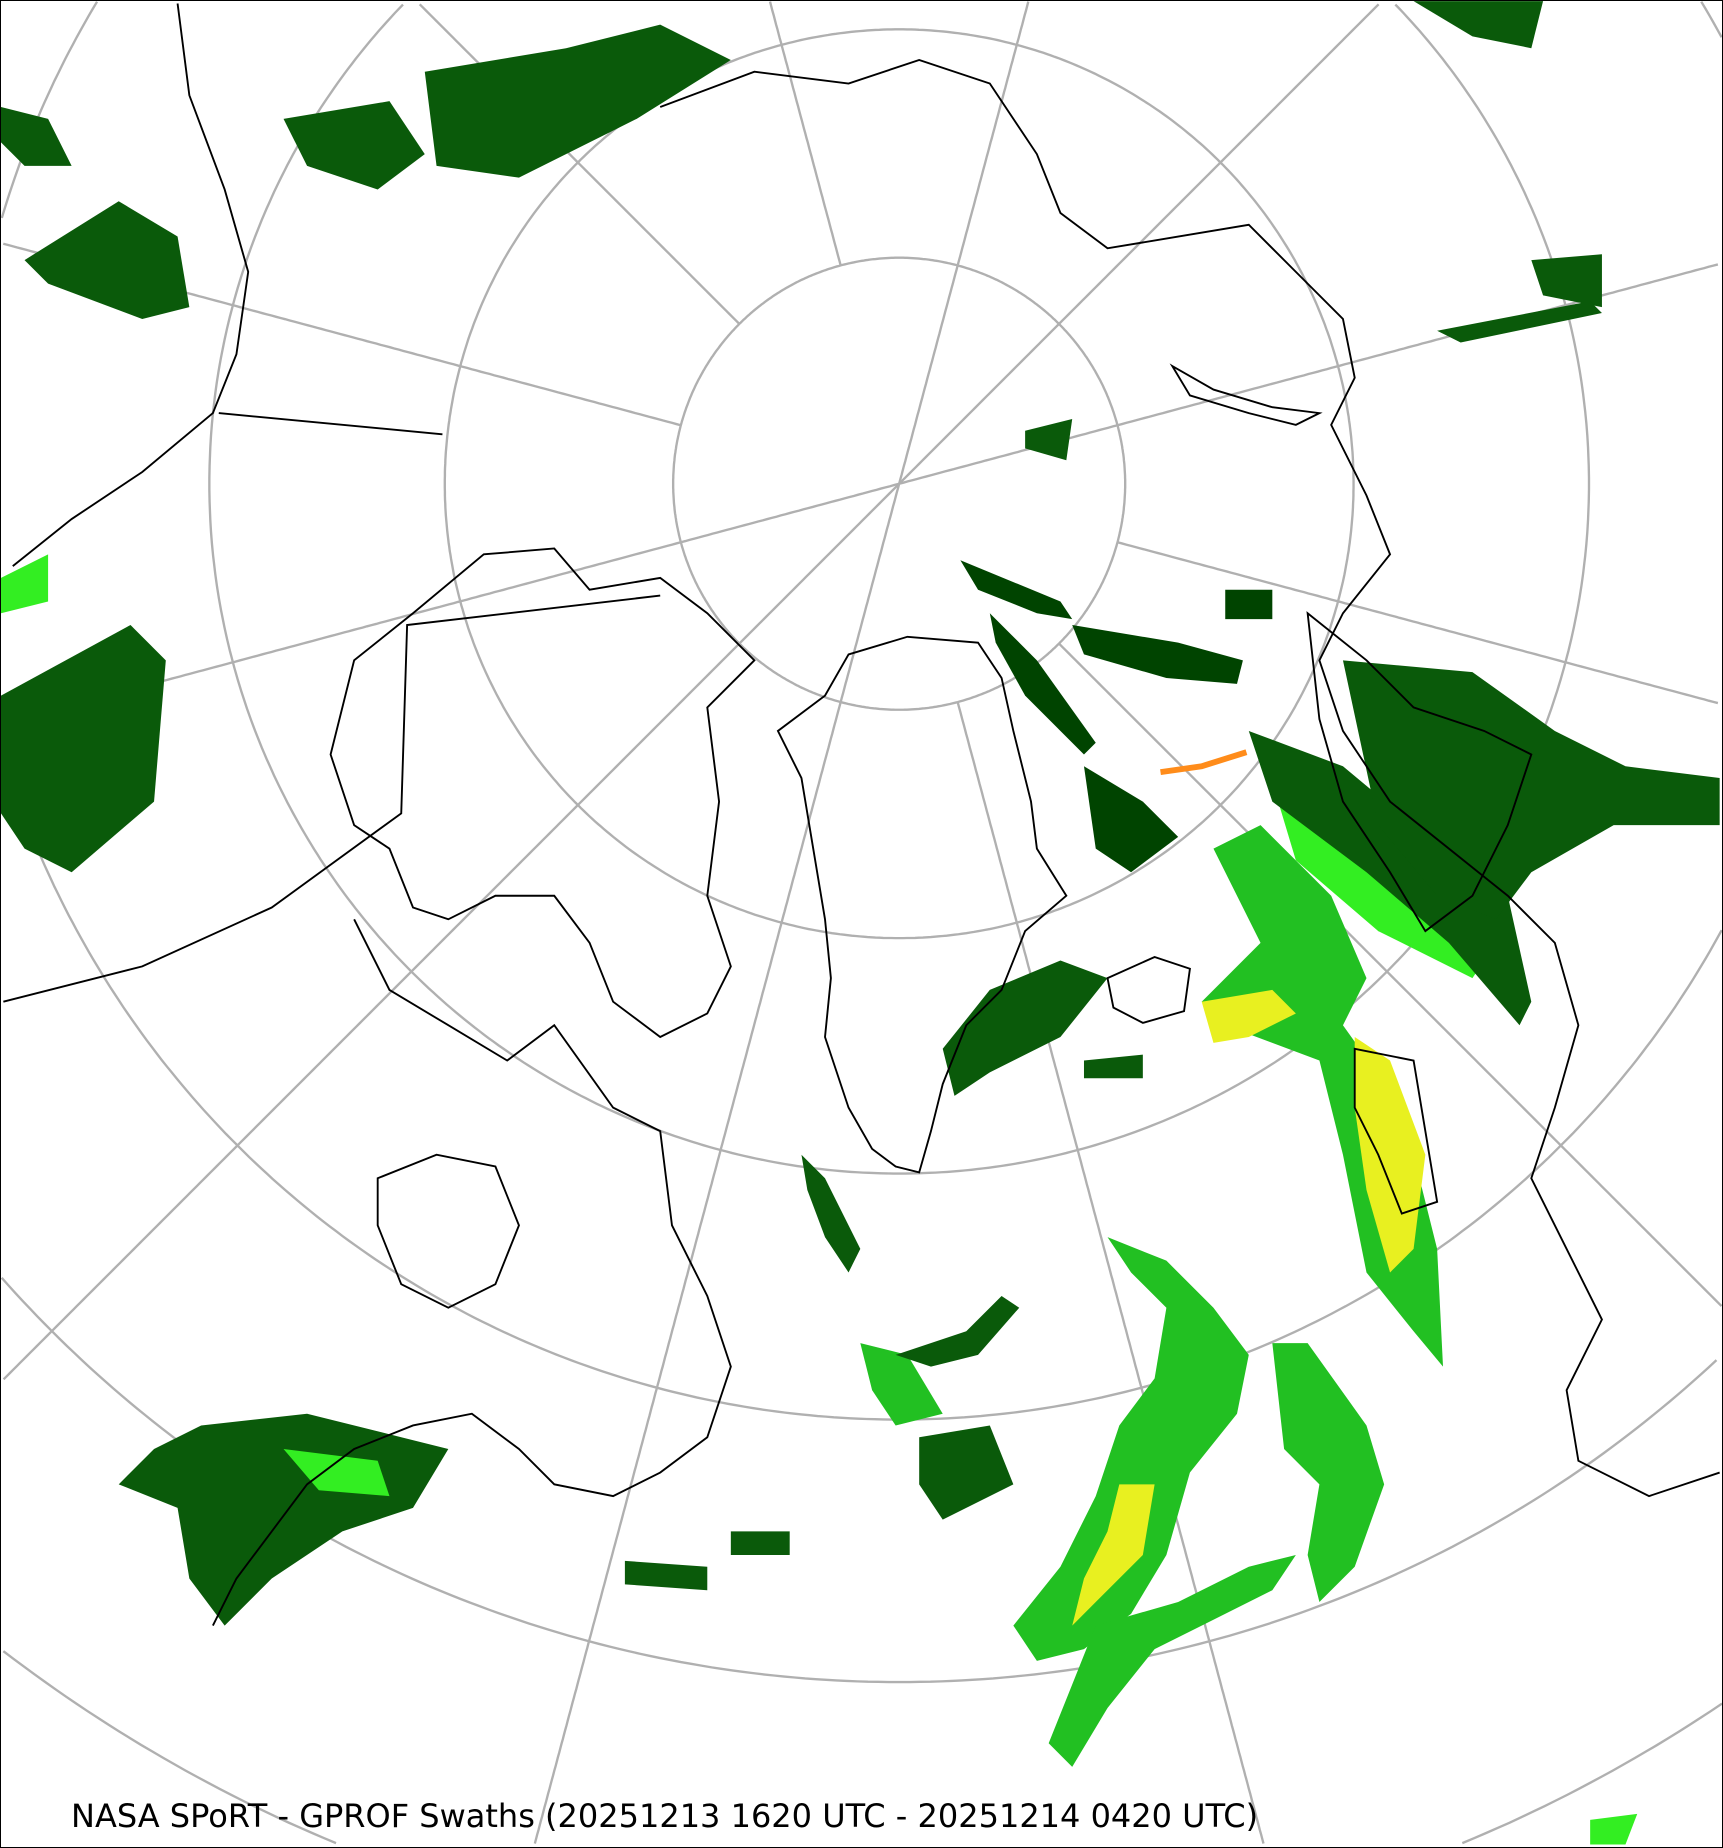 Image resolution: width=1723 pixels, height=1848 pixels. Describe the element at coordinates (1396, 1131) in the screenshot. I see `british-isles-coastline` at that location.